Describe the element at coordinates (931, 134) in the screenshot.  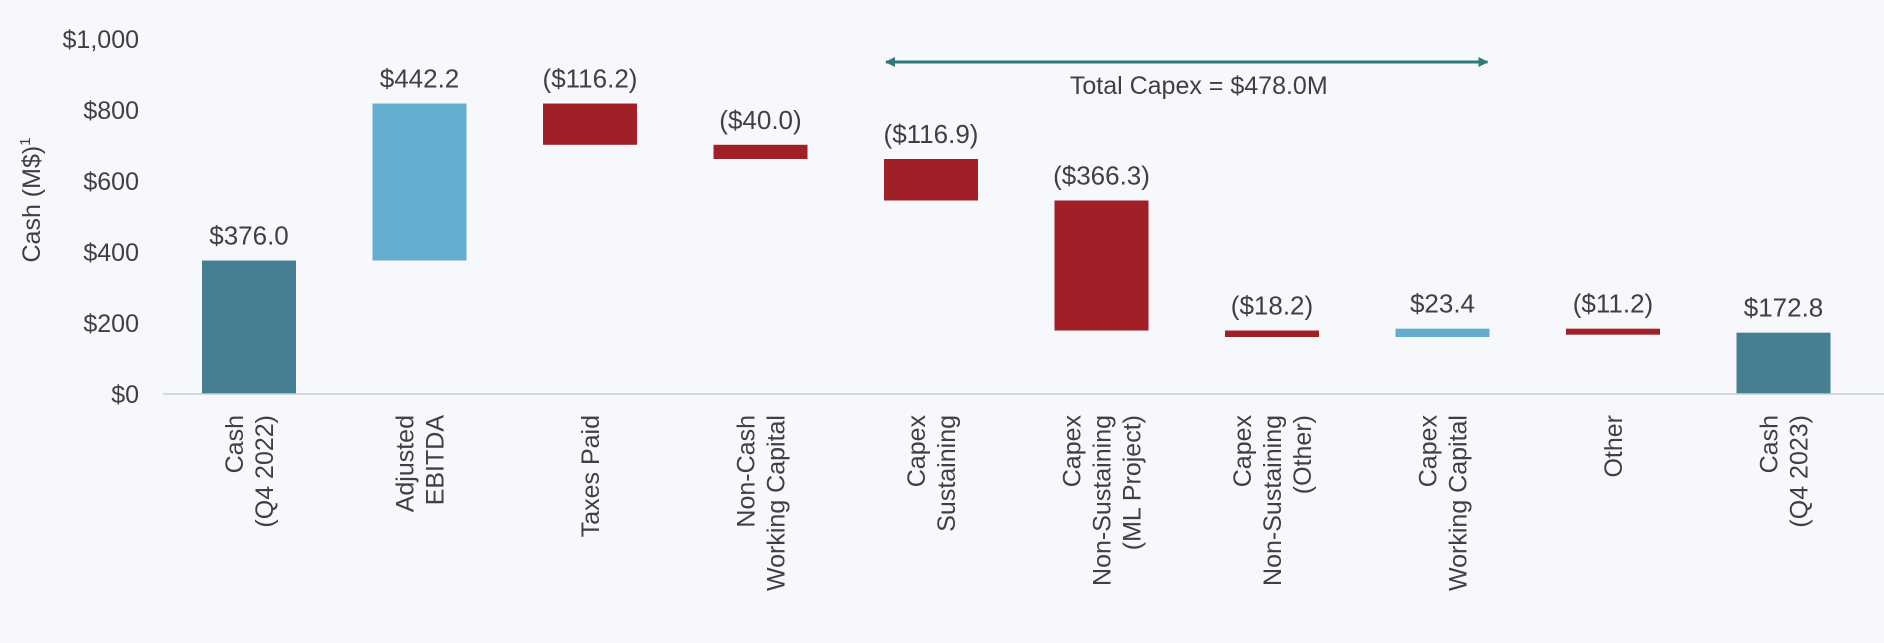
I see `data-label: ($116.9)` at that location.